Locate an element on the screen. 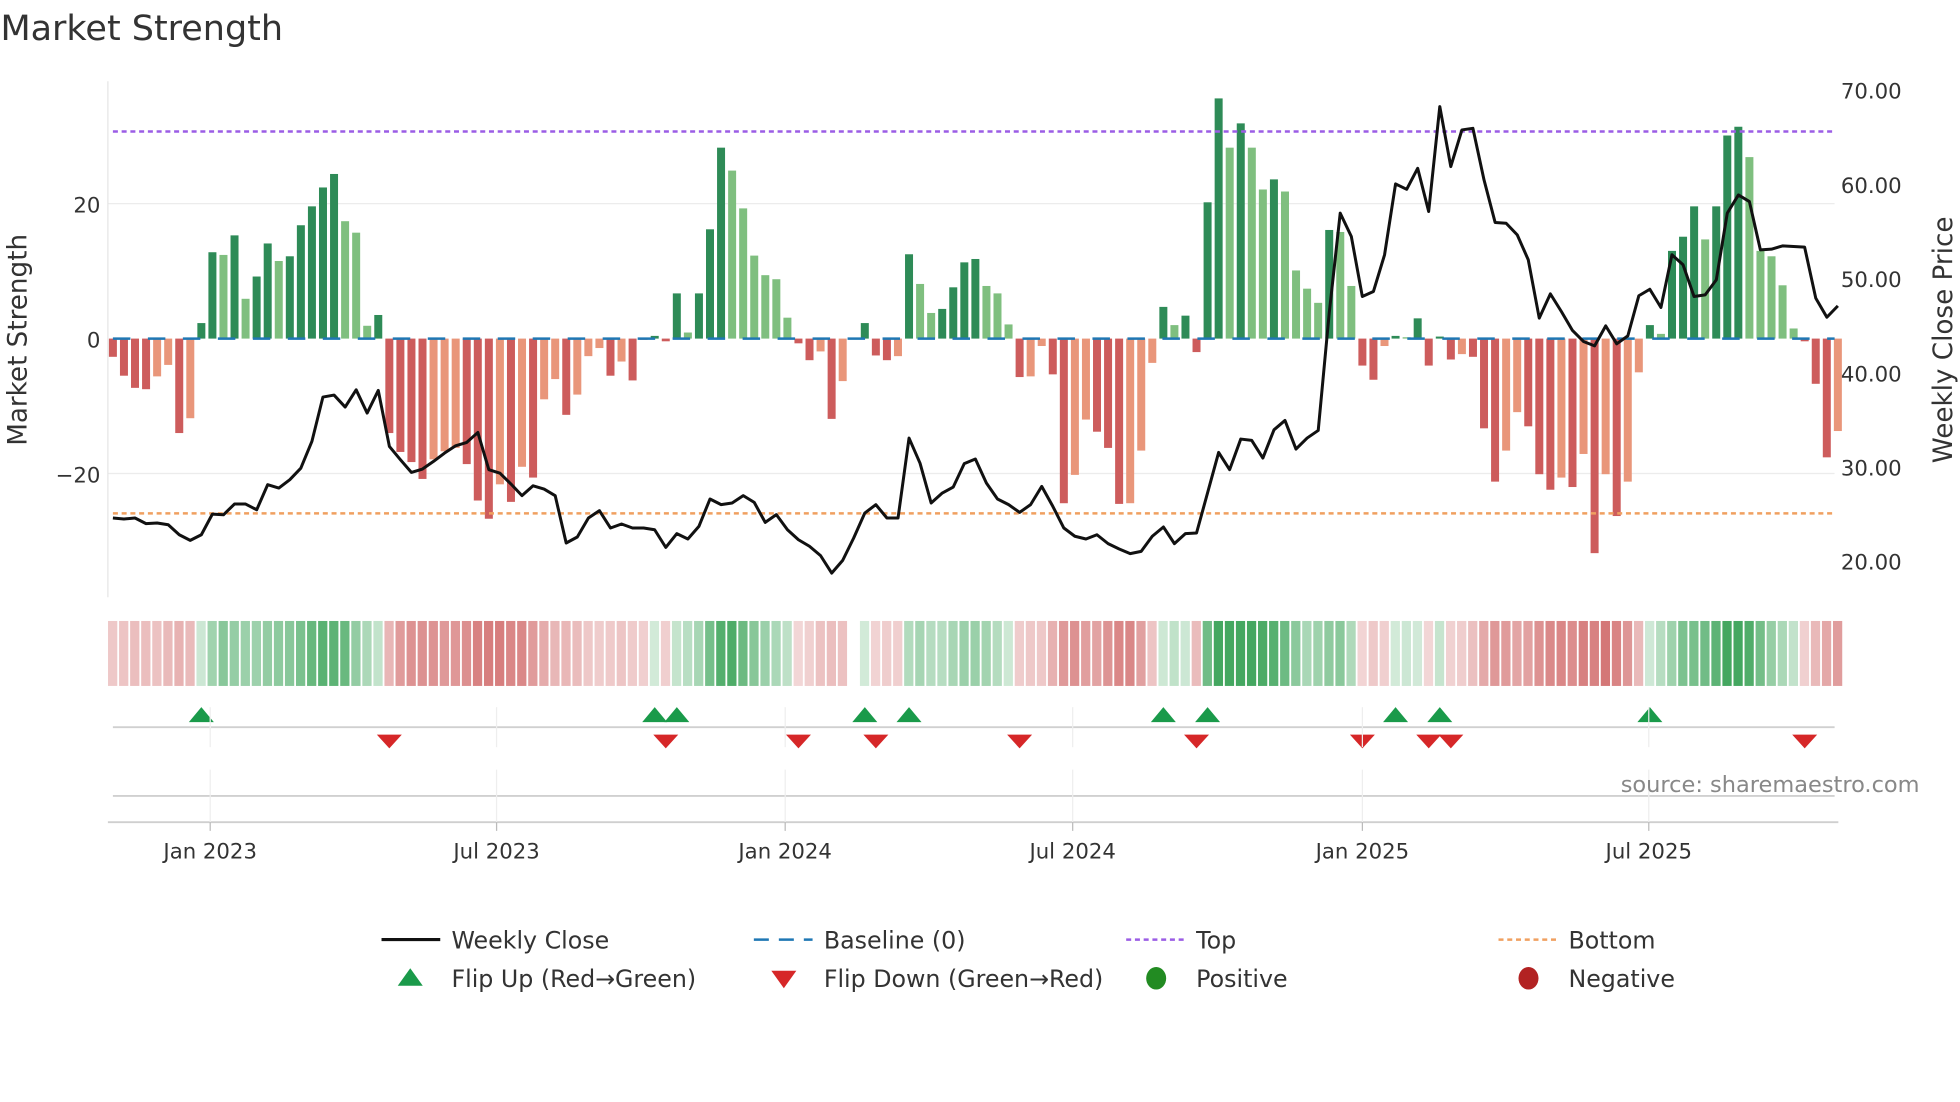 The width and height of the screenshot is (1960, 1102). y-tick-label: 0 is located at coordinates (94, 340).